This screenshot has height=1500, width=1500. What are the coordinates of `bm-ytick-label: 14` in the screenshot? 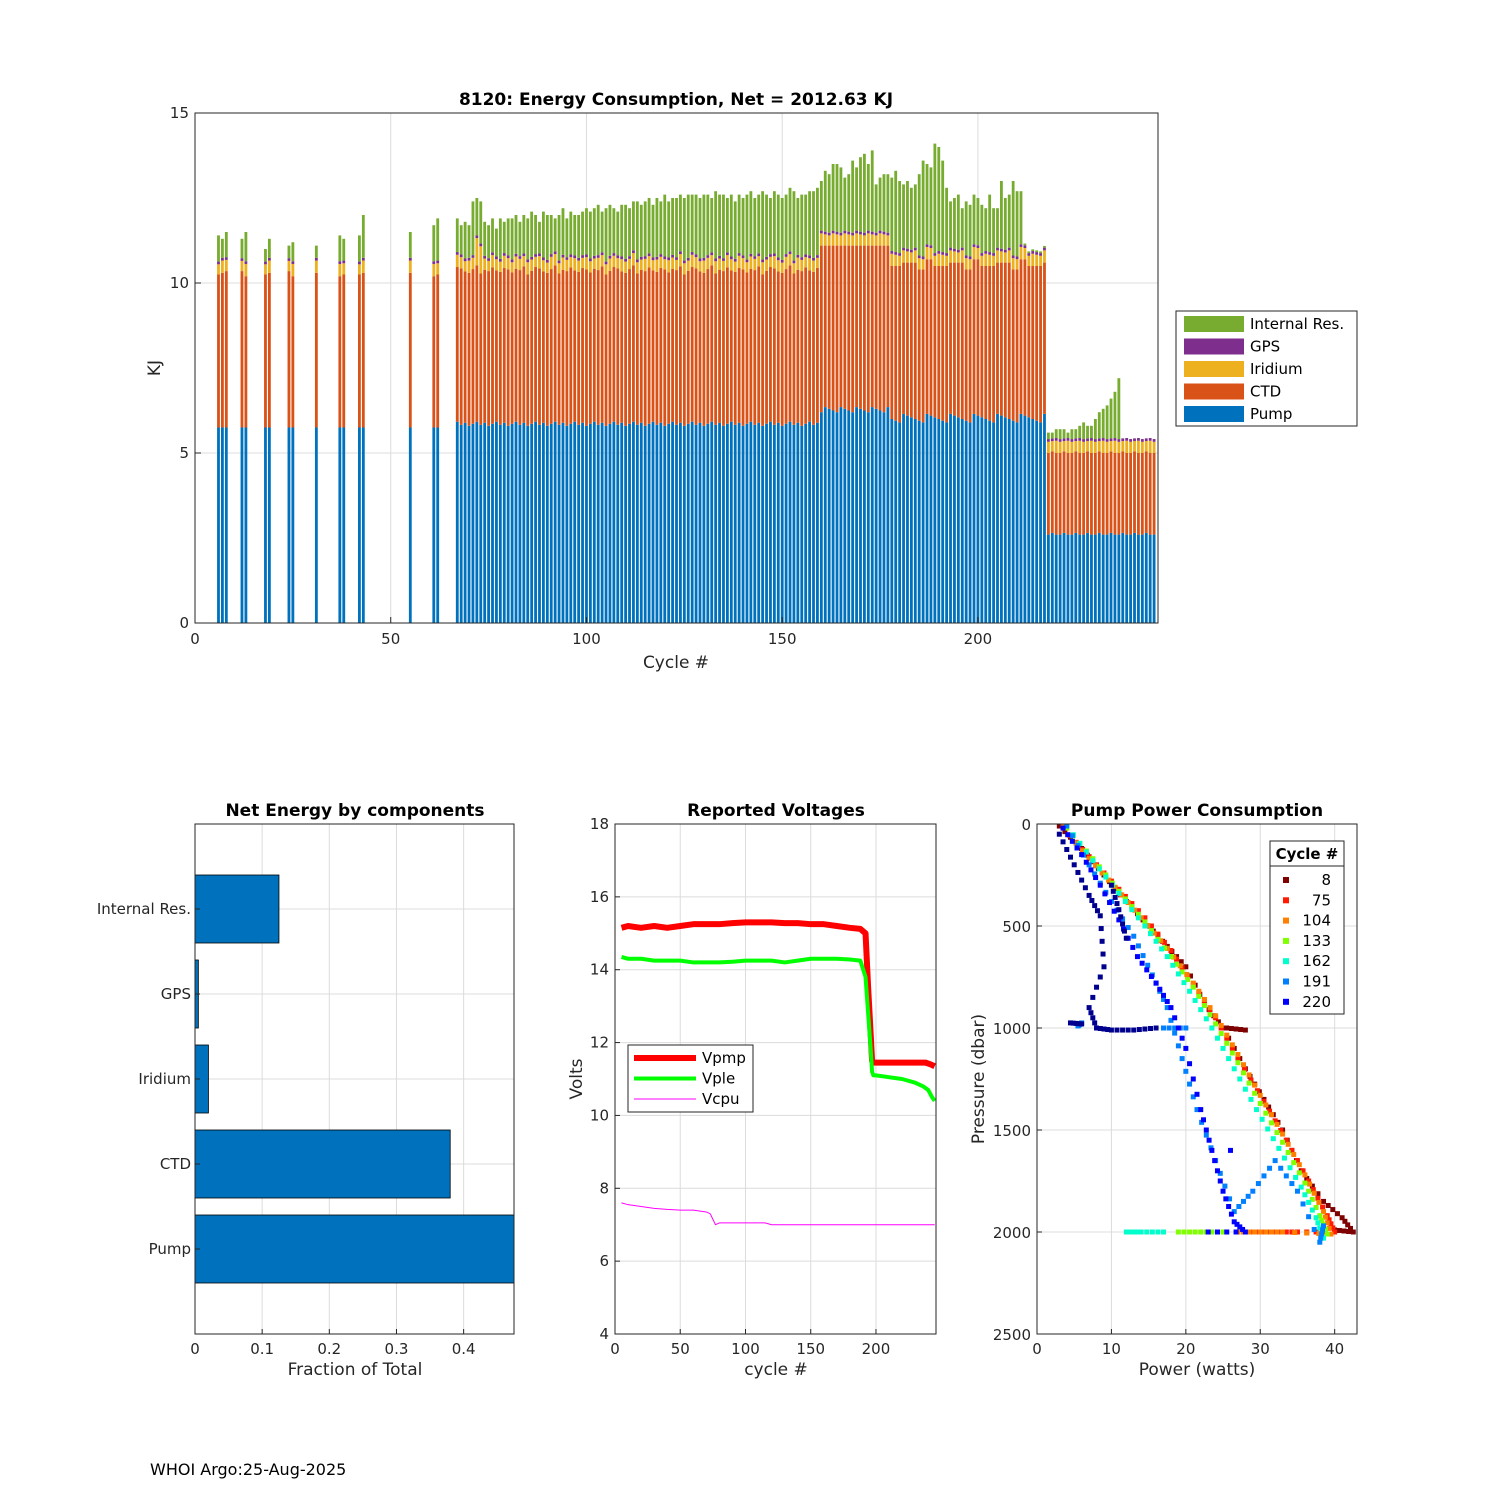 It's located at (599, 970).